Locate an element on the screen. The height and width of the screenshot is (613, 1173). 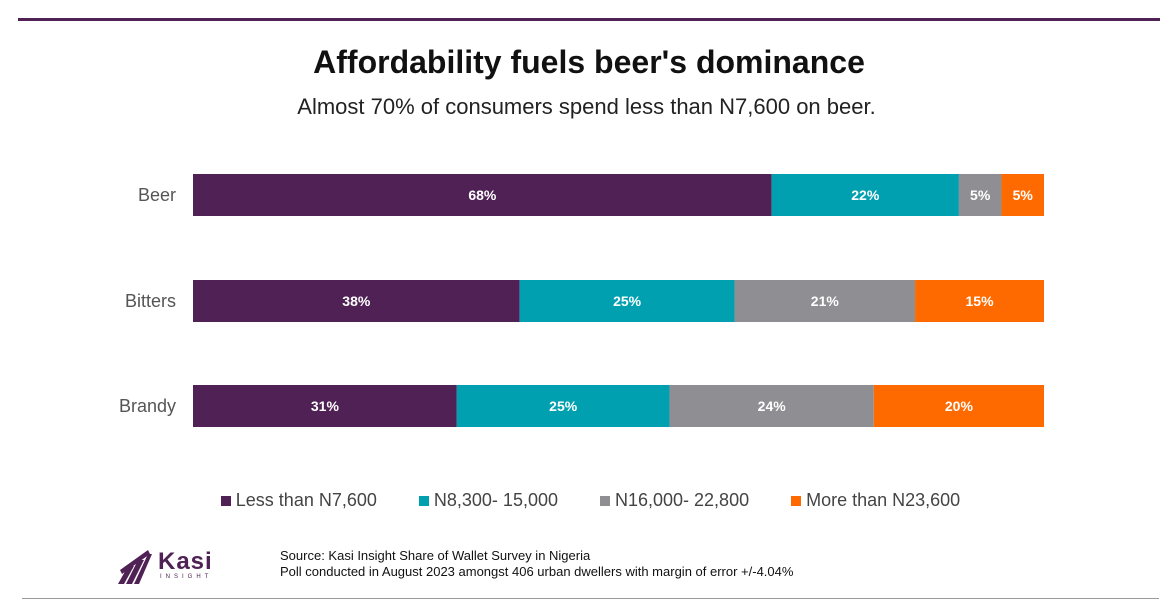
data-label-beer-series-1: 68% is located at coordinates (482, 195).